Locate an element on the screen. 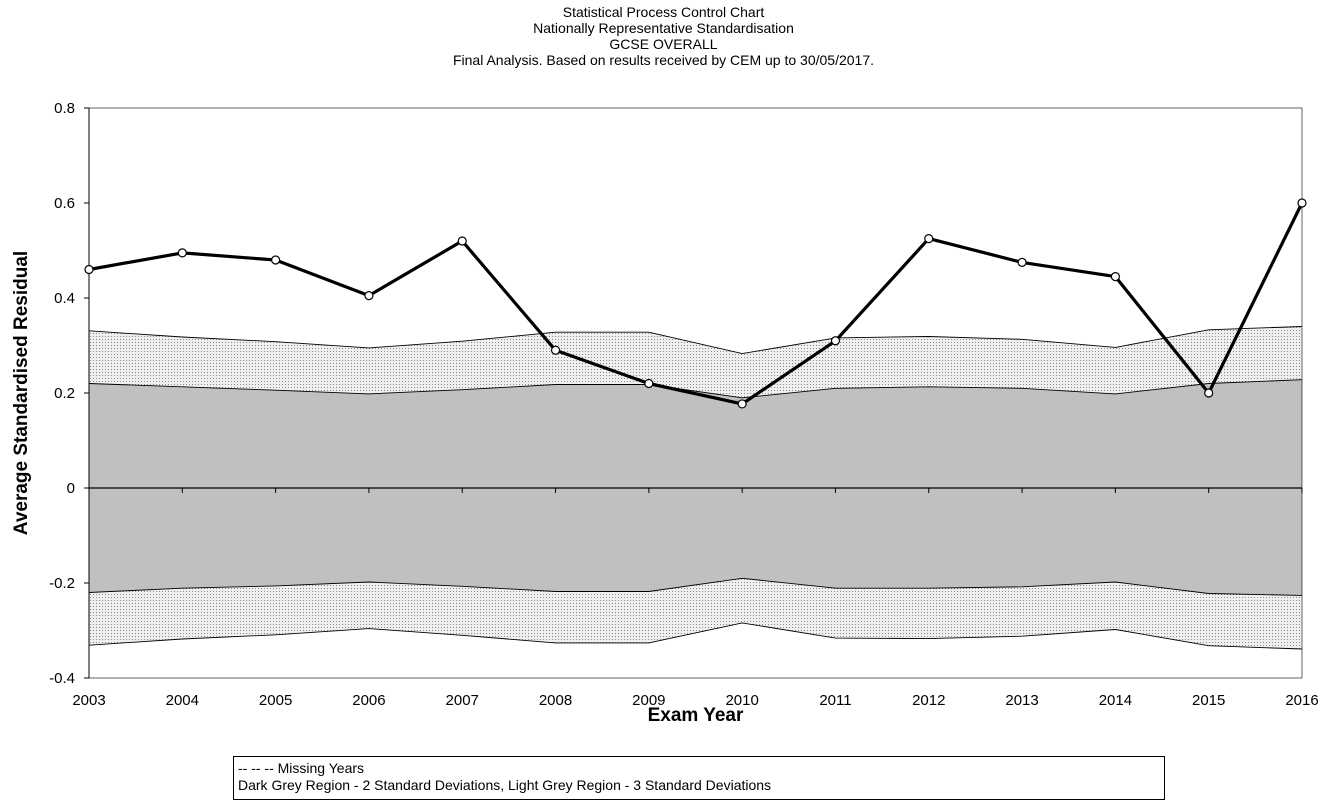 The height and width of the screenshot is (806, 1327). x-axis-title: Exam Year is located at coordinates (696, 715).